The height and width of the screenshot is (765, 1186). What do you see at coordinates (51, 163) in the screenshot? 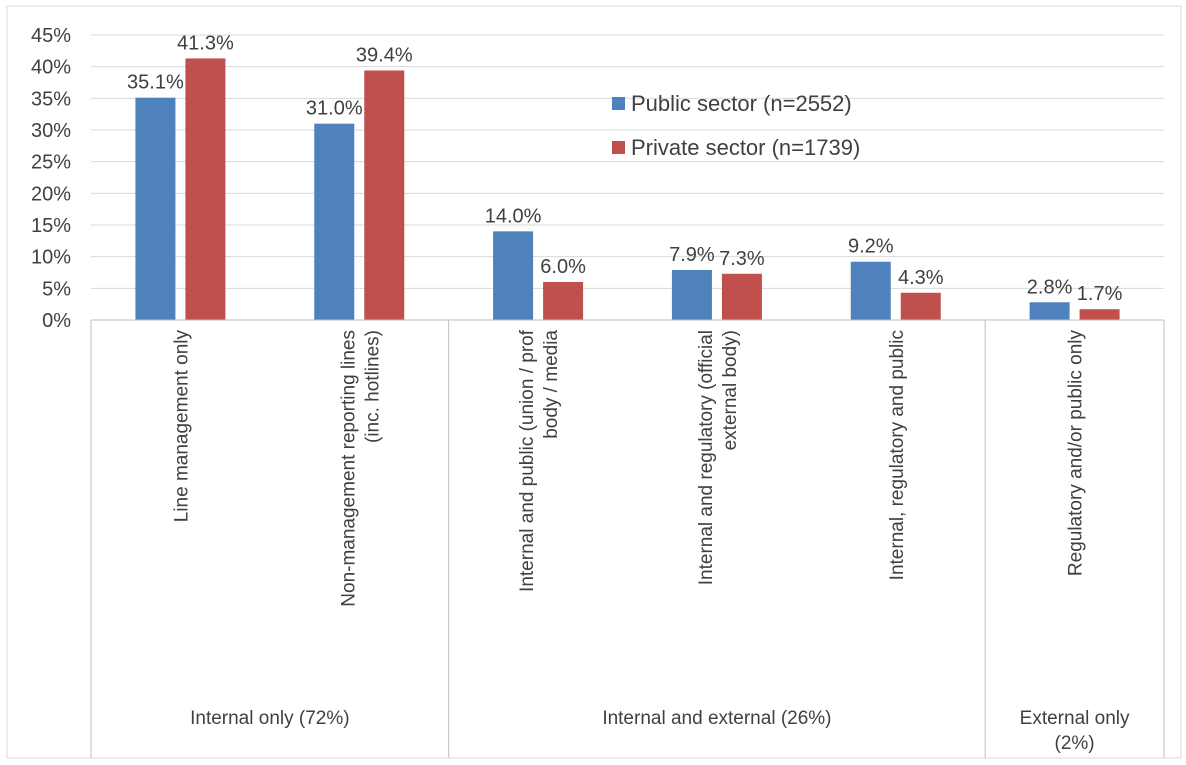
I see `y-tick-label: 25%` at bounding box center [51, 163].